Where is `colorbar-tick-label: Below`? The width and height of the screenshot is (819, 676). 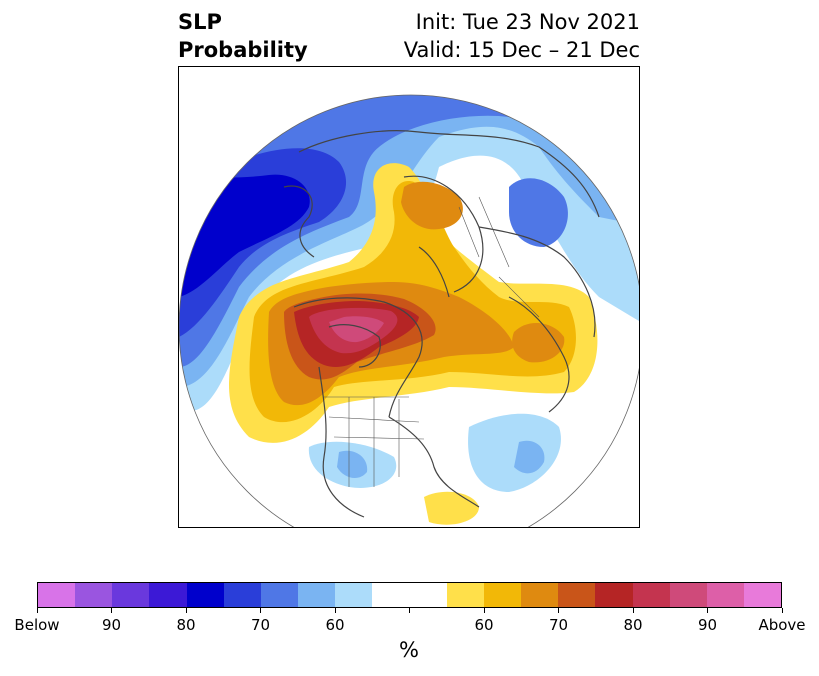
colorbar-tick-label: Below is located at coordinates (37, 625).